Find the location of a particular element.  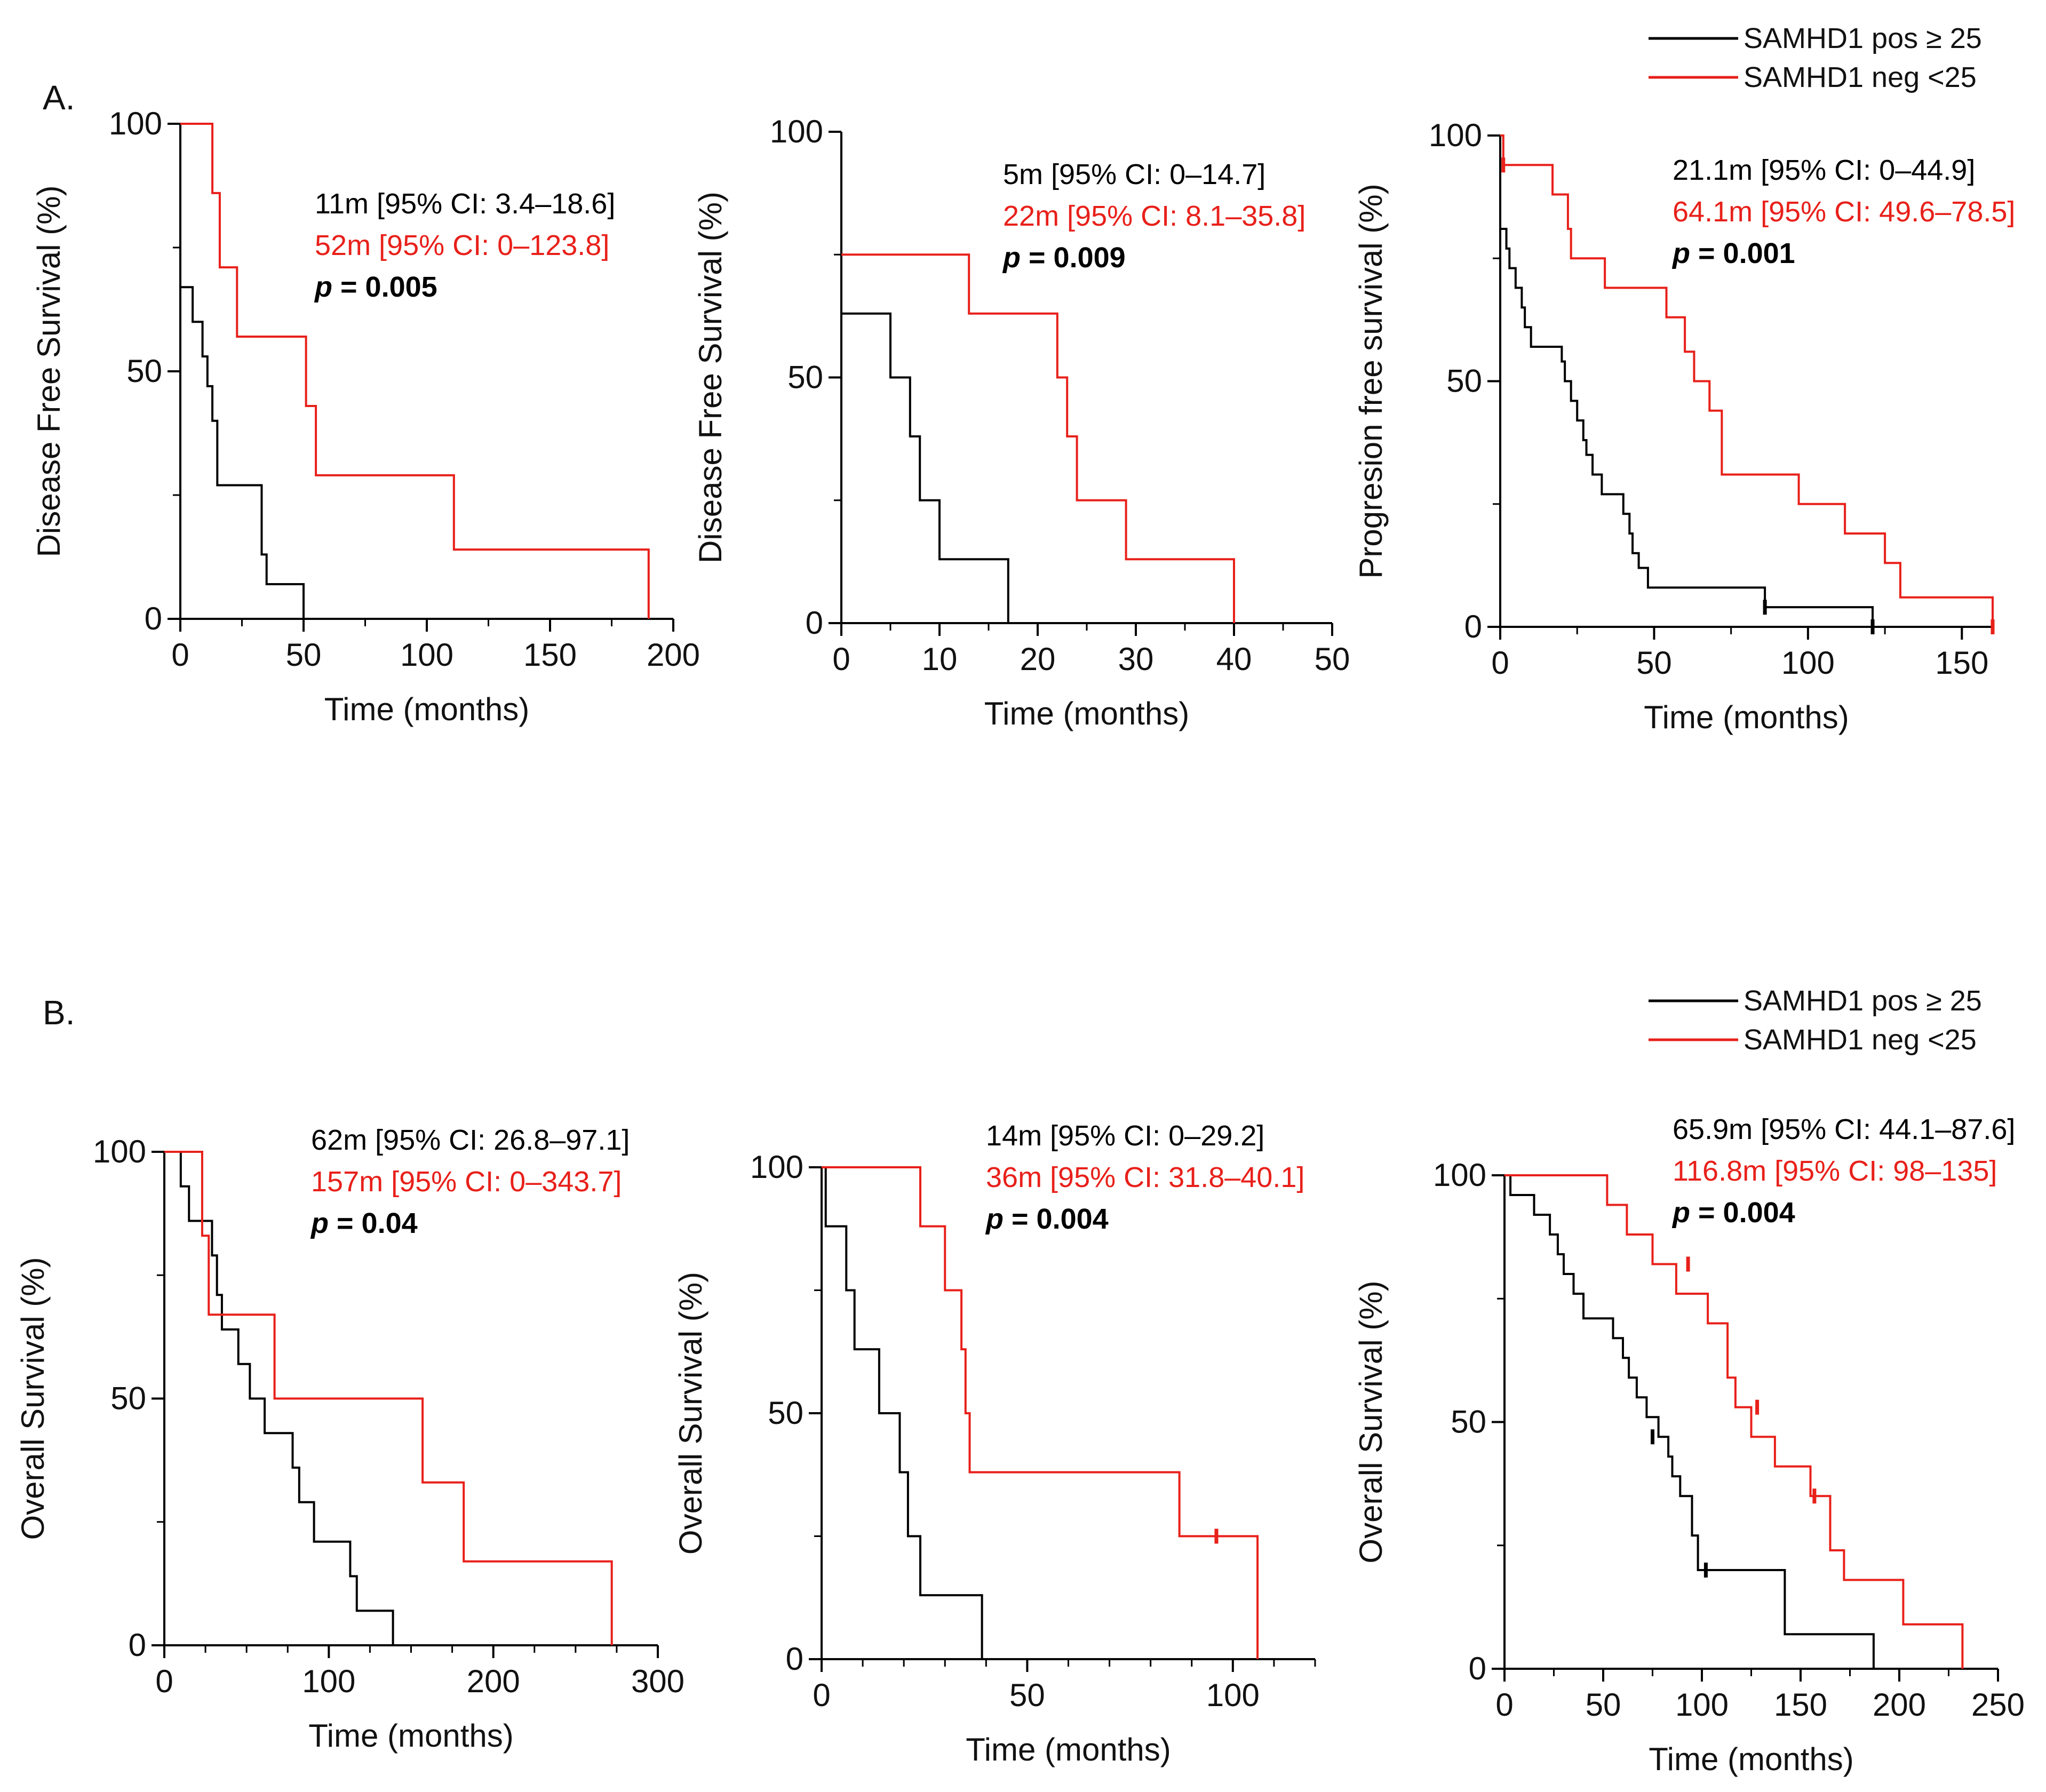

p-number: = 0.004 is located at coordinates (1056, 1219).